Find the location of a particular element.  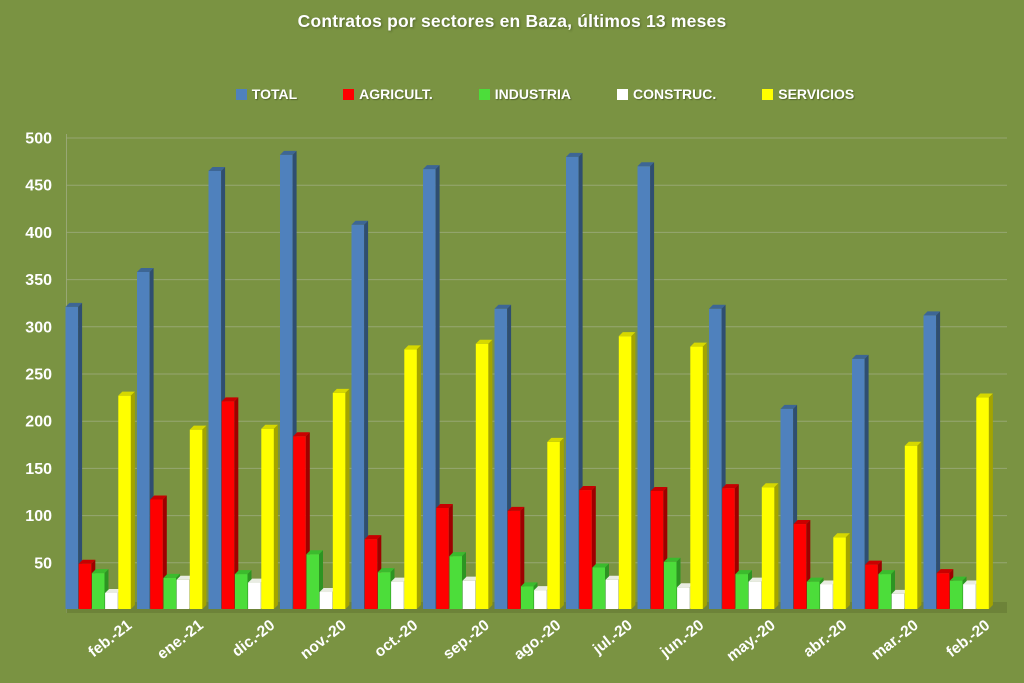

legend-item-servicios: SERVICIOS is located at coordinates (808, 94).